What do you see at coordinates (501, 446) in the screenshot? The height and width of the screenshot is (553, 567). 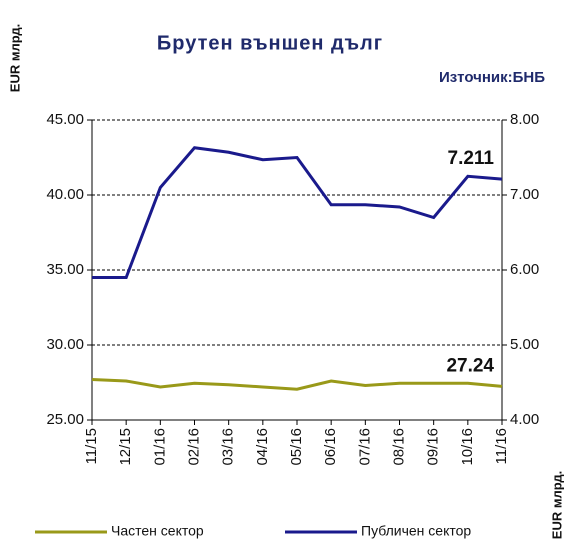 I see `x-tick-label: 11/16` at bounding box center [501, 446].